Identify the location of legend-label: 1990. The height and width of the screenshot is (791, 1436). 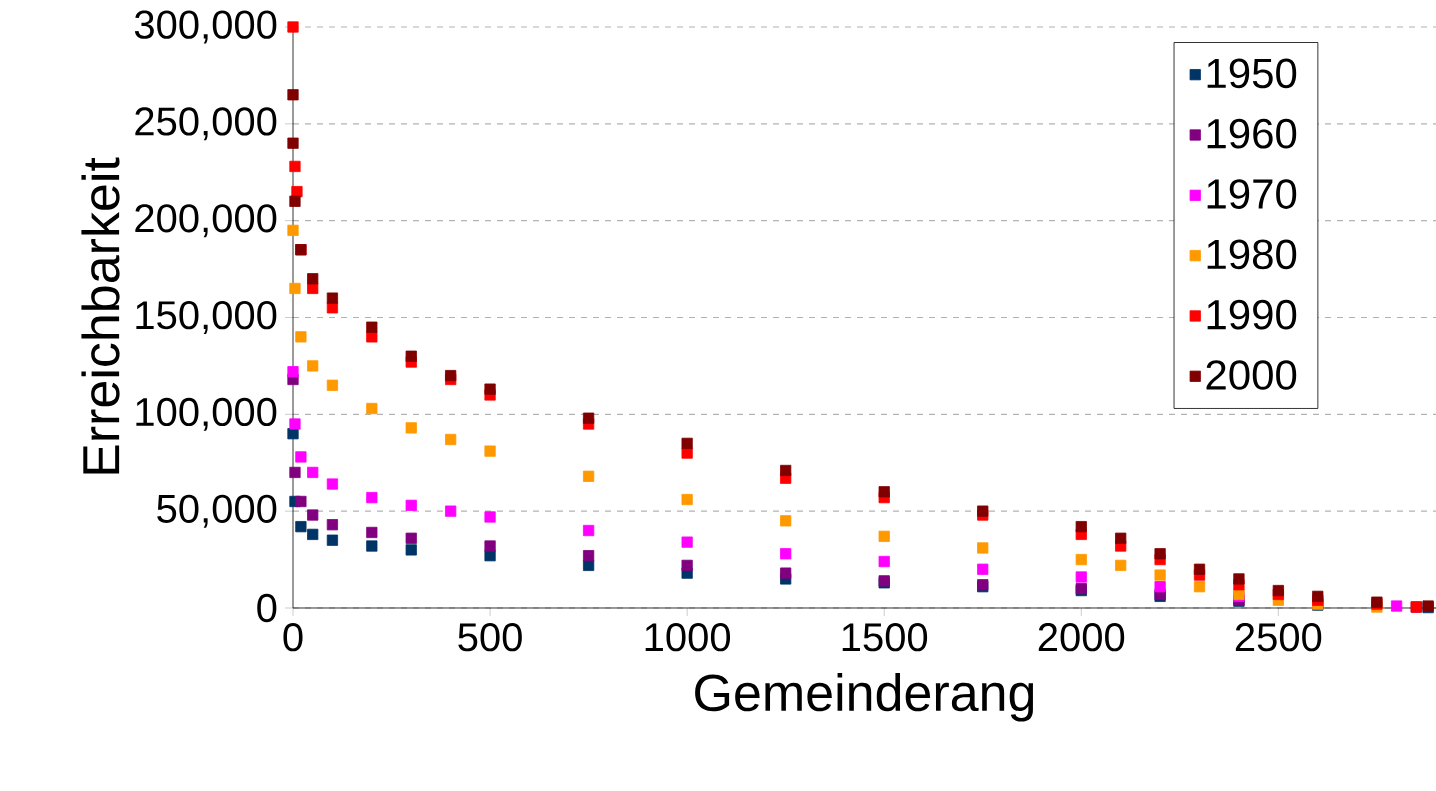
(1252, 314).